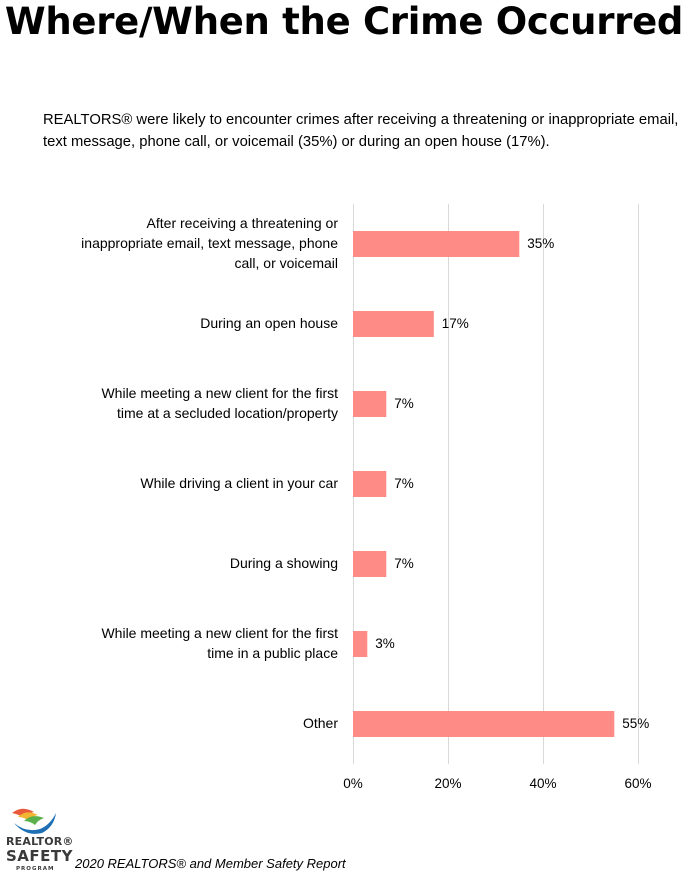 This screenshot has width=688, height=878. Describe the element at coordinates (385, 643) in the screenshot. I see `value-label: 3%` at that location.